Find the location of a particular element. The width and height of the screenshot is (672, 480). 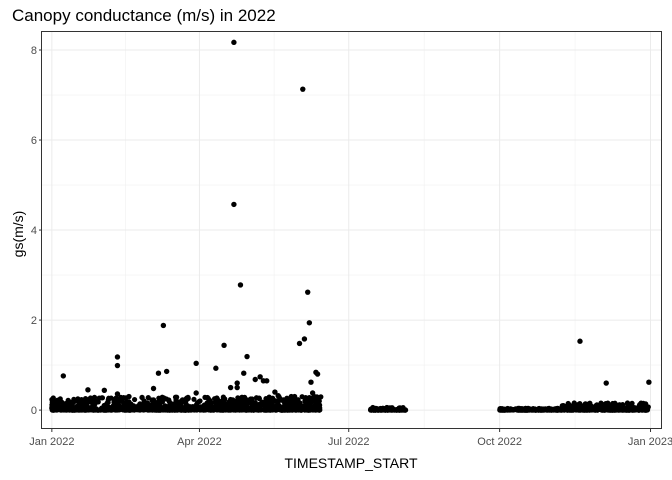

y-tick-label: 0 is located at coordinates (34, 411).